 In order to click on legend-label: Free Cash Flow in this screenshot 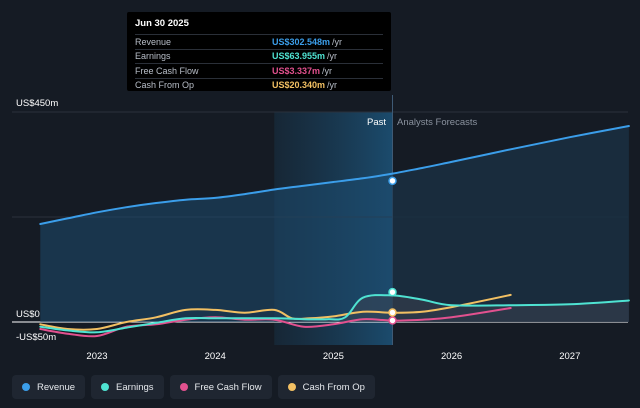, I will do `click(228, 387)`.